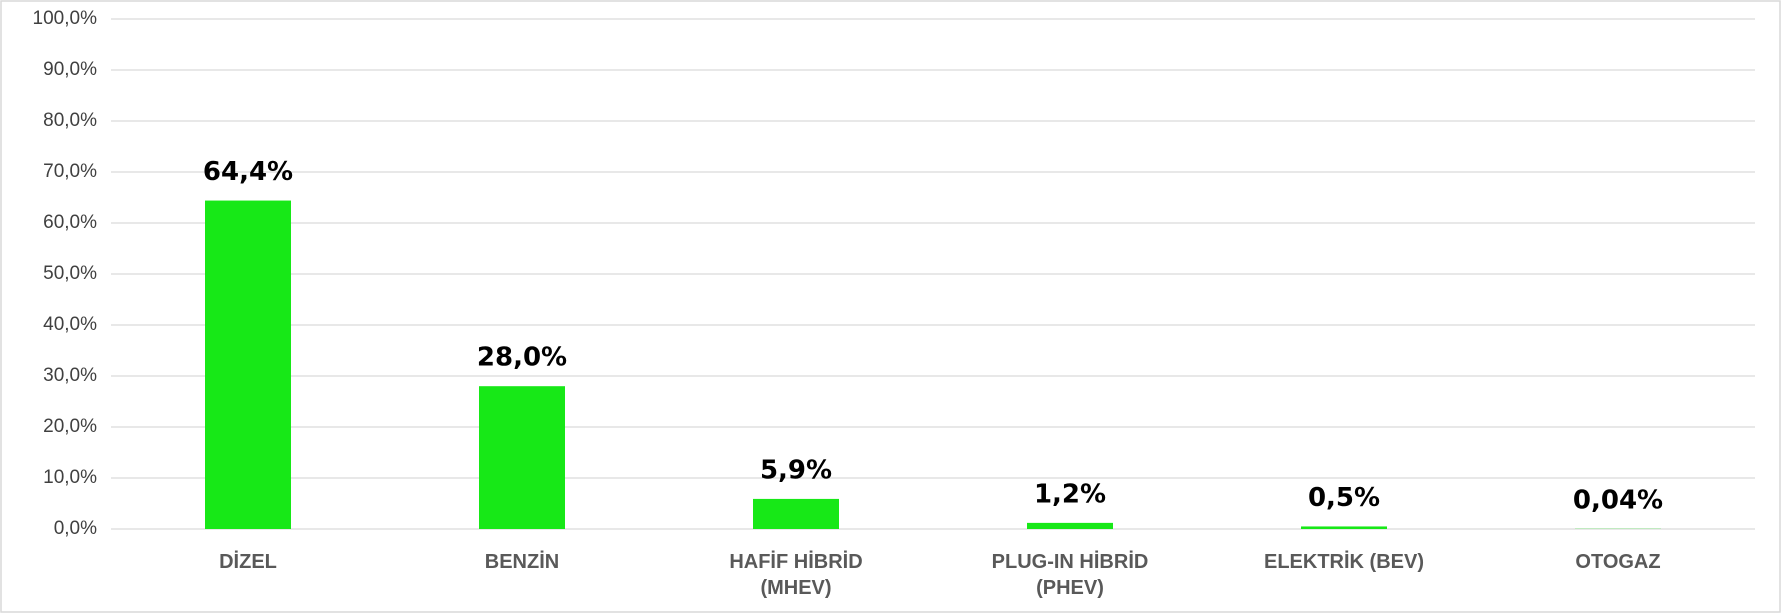 The height and width of the screenshot is (613, 1781). I want to click on y-tick-label: 90,0%, so click(70, 69).